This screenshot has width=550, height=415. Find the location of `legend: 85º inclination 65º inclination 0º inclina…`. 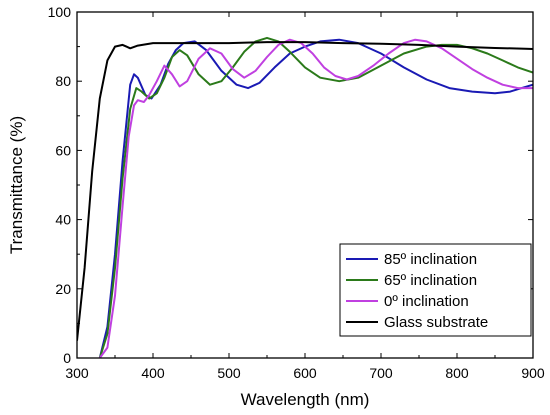

legend: 85º inclination 65º inclination 0º inclina… is located at coordinates (435, 290).